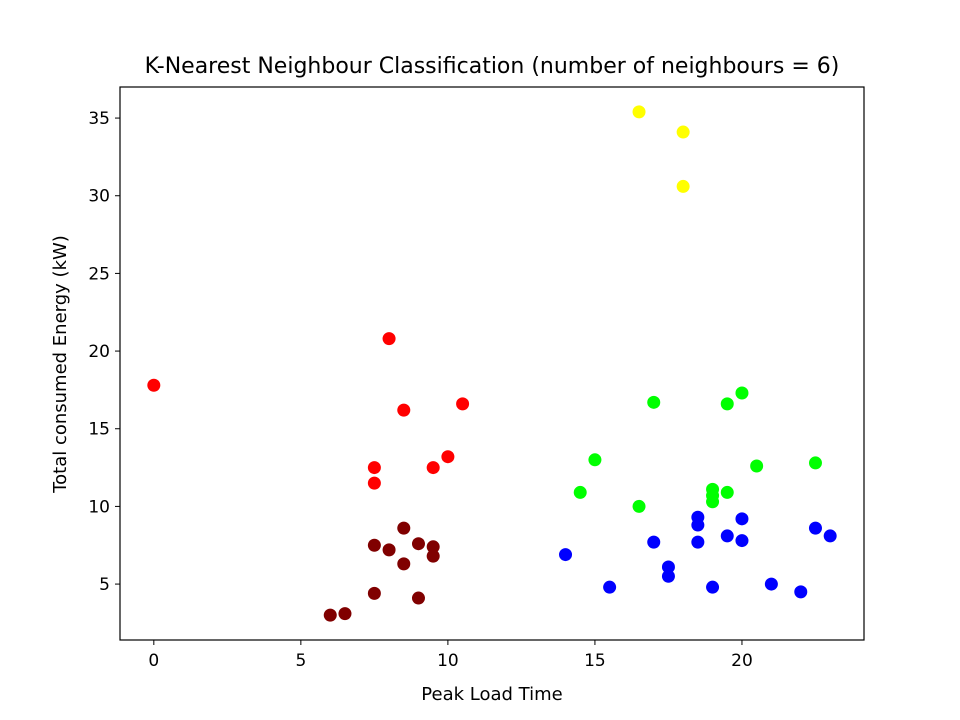  Describe the element at coordinates (491, 694) in the screenshot. I see `x-axis-label: Peak Load Time` at that location.